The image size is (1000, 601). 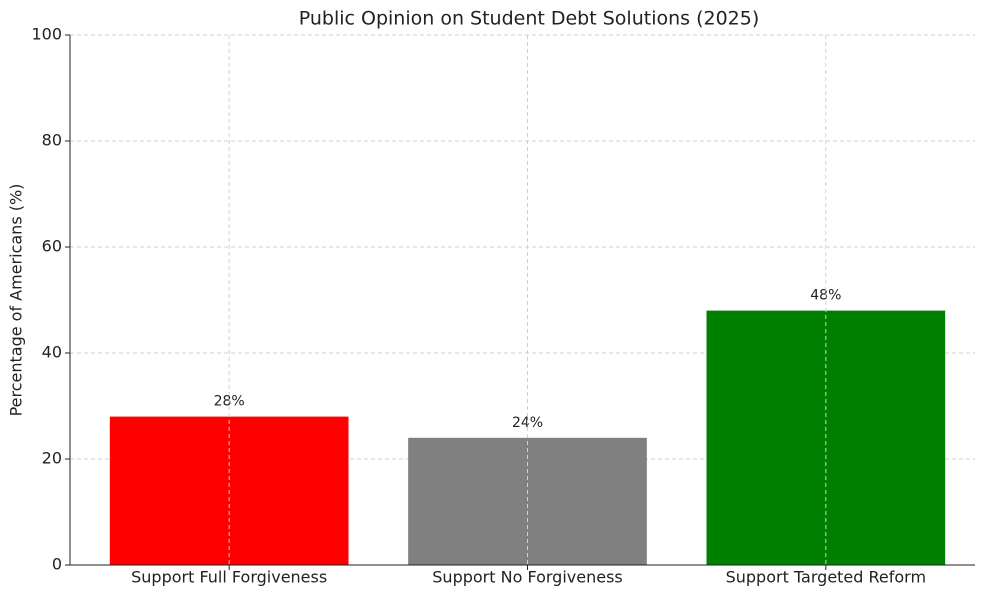 I want to click on y-axis-label: Percentage of Americans (%), so click(x=16, y=300).